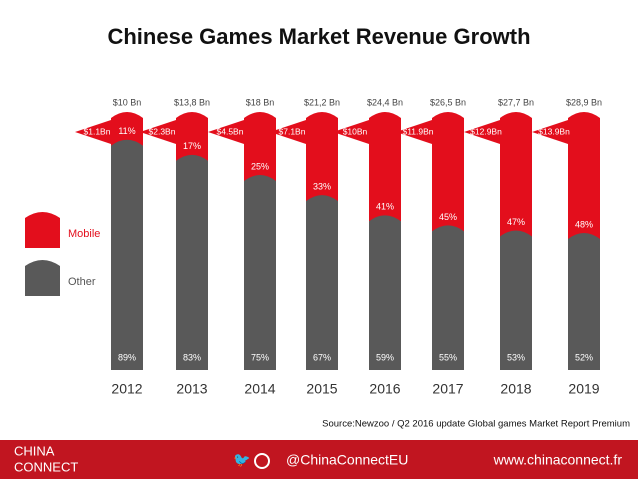 The width and height of the screenshot is (638, 479). I want to click on x-tick-label: 2017, so click(447, 389).